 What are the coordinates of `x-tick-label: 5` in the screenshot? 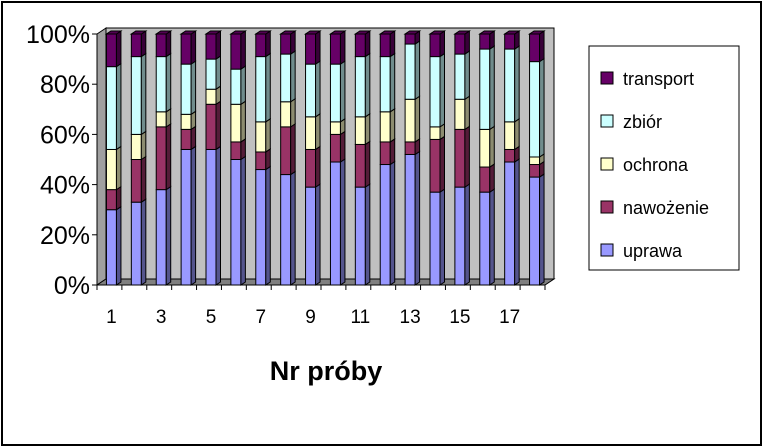 It's located at (211, 317).